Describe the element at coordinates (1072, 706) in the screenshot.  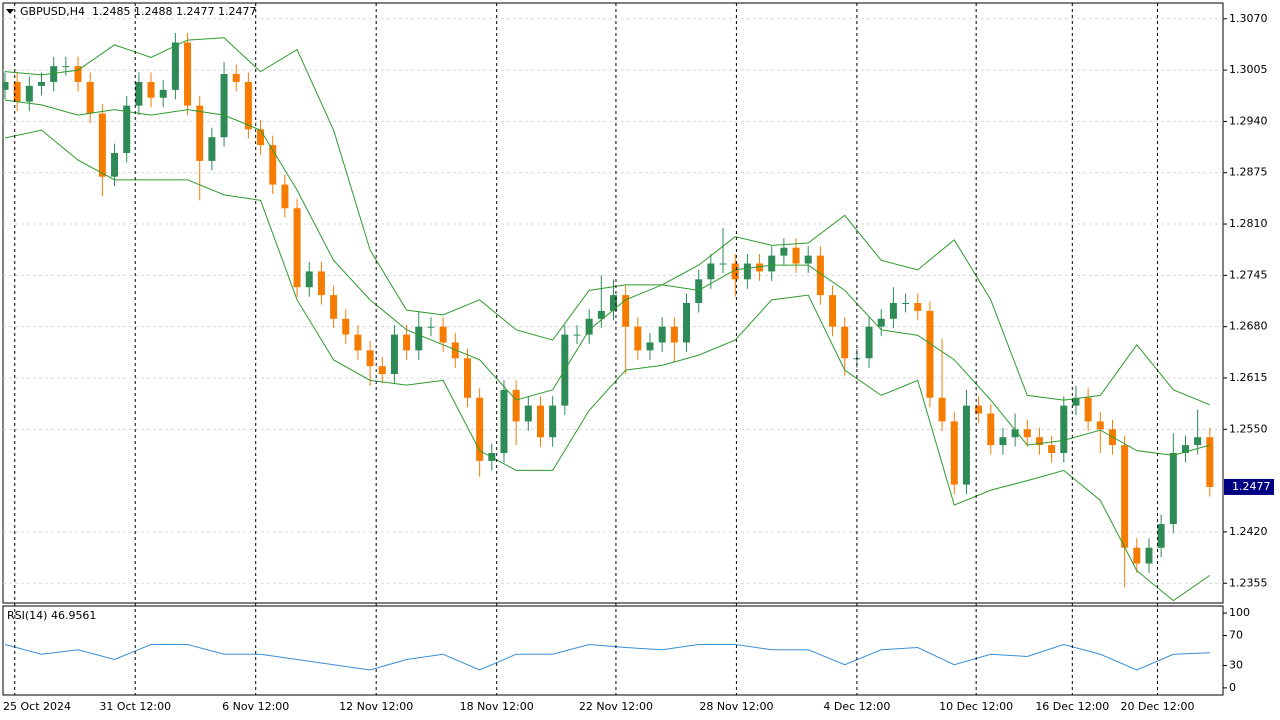
I see `x-tick-label: 16 Dec 12:00` at that location.